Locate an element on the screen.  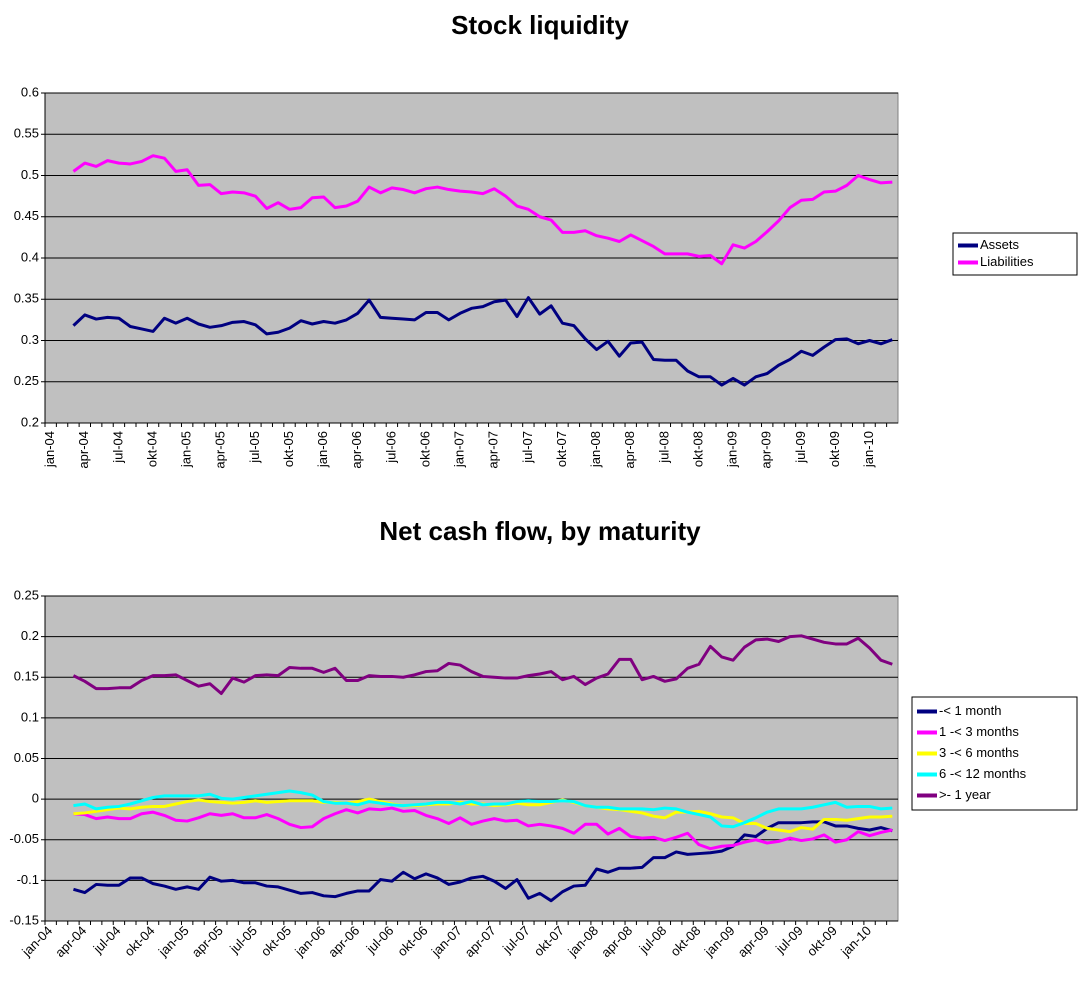
y-tick-label: 0.4 is located at coordinates (30, 256).